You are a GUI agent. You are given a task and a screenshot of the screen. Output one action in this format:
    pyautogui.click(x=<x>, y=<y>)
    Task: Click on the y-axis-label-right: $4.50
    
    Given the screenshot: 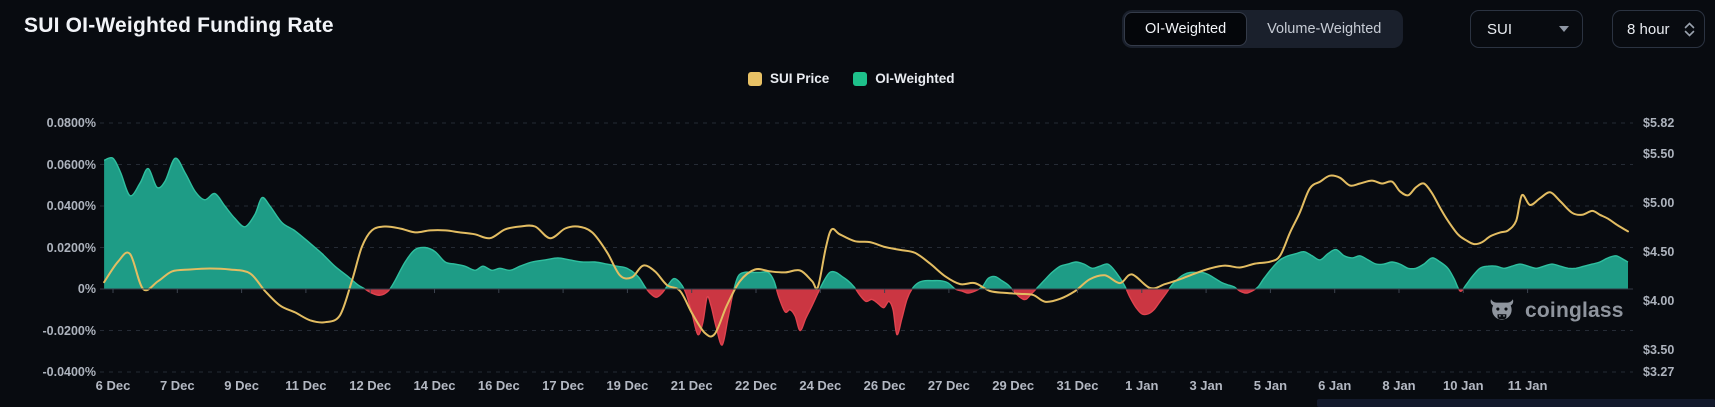 What is the action you would take?
    pyautogui.click(x=1659, y=251)
    